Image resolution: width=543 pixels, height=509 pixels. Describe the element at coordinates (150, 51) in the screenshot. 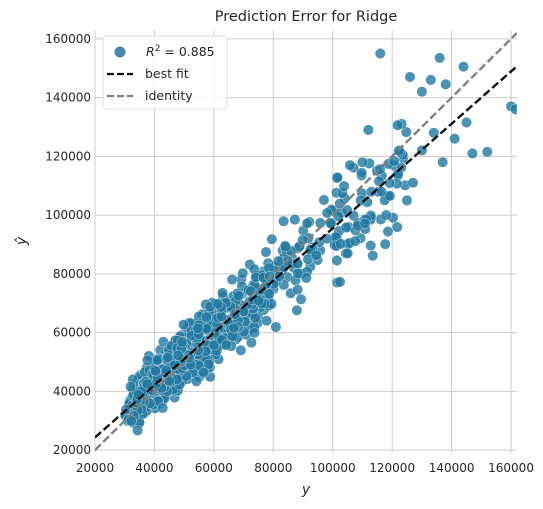

I see `legend-r2-symbol: R` at that location.